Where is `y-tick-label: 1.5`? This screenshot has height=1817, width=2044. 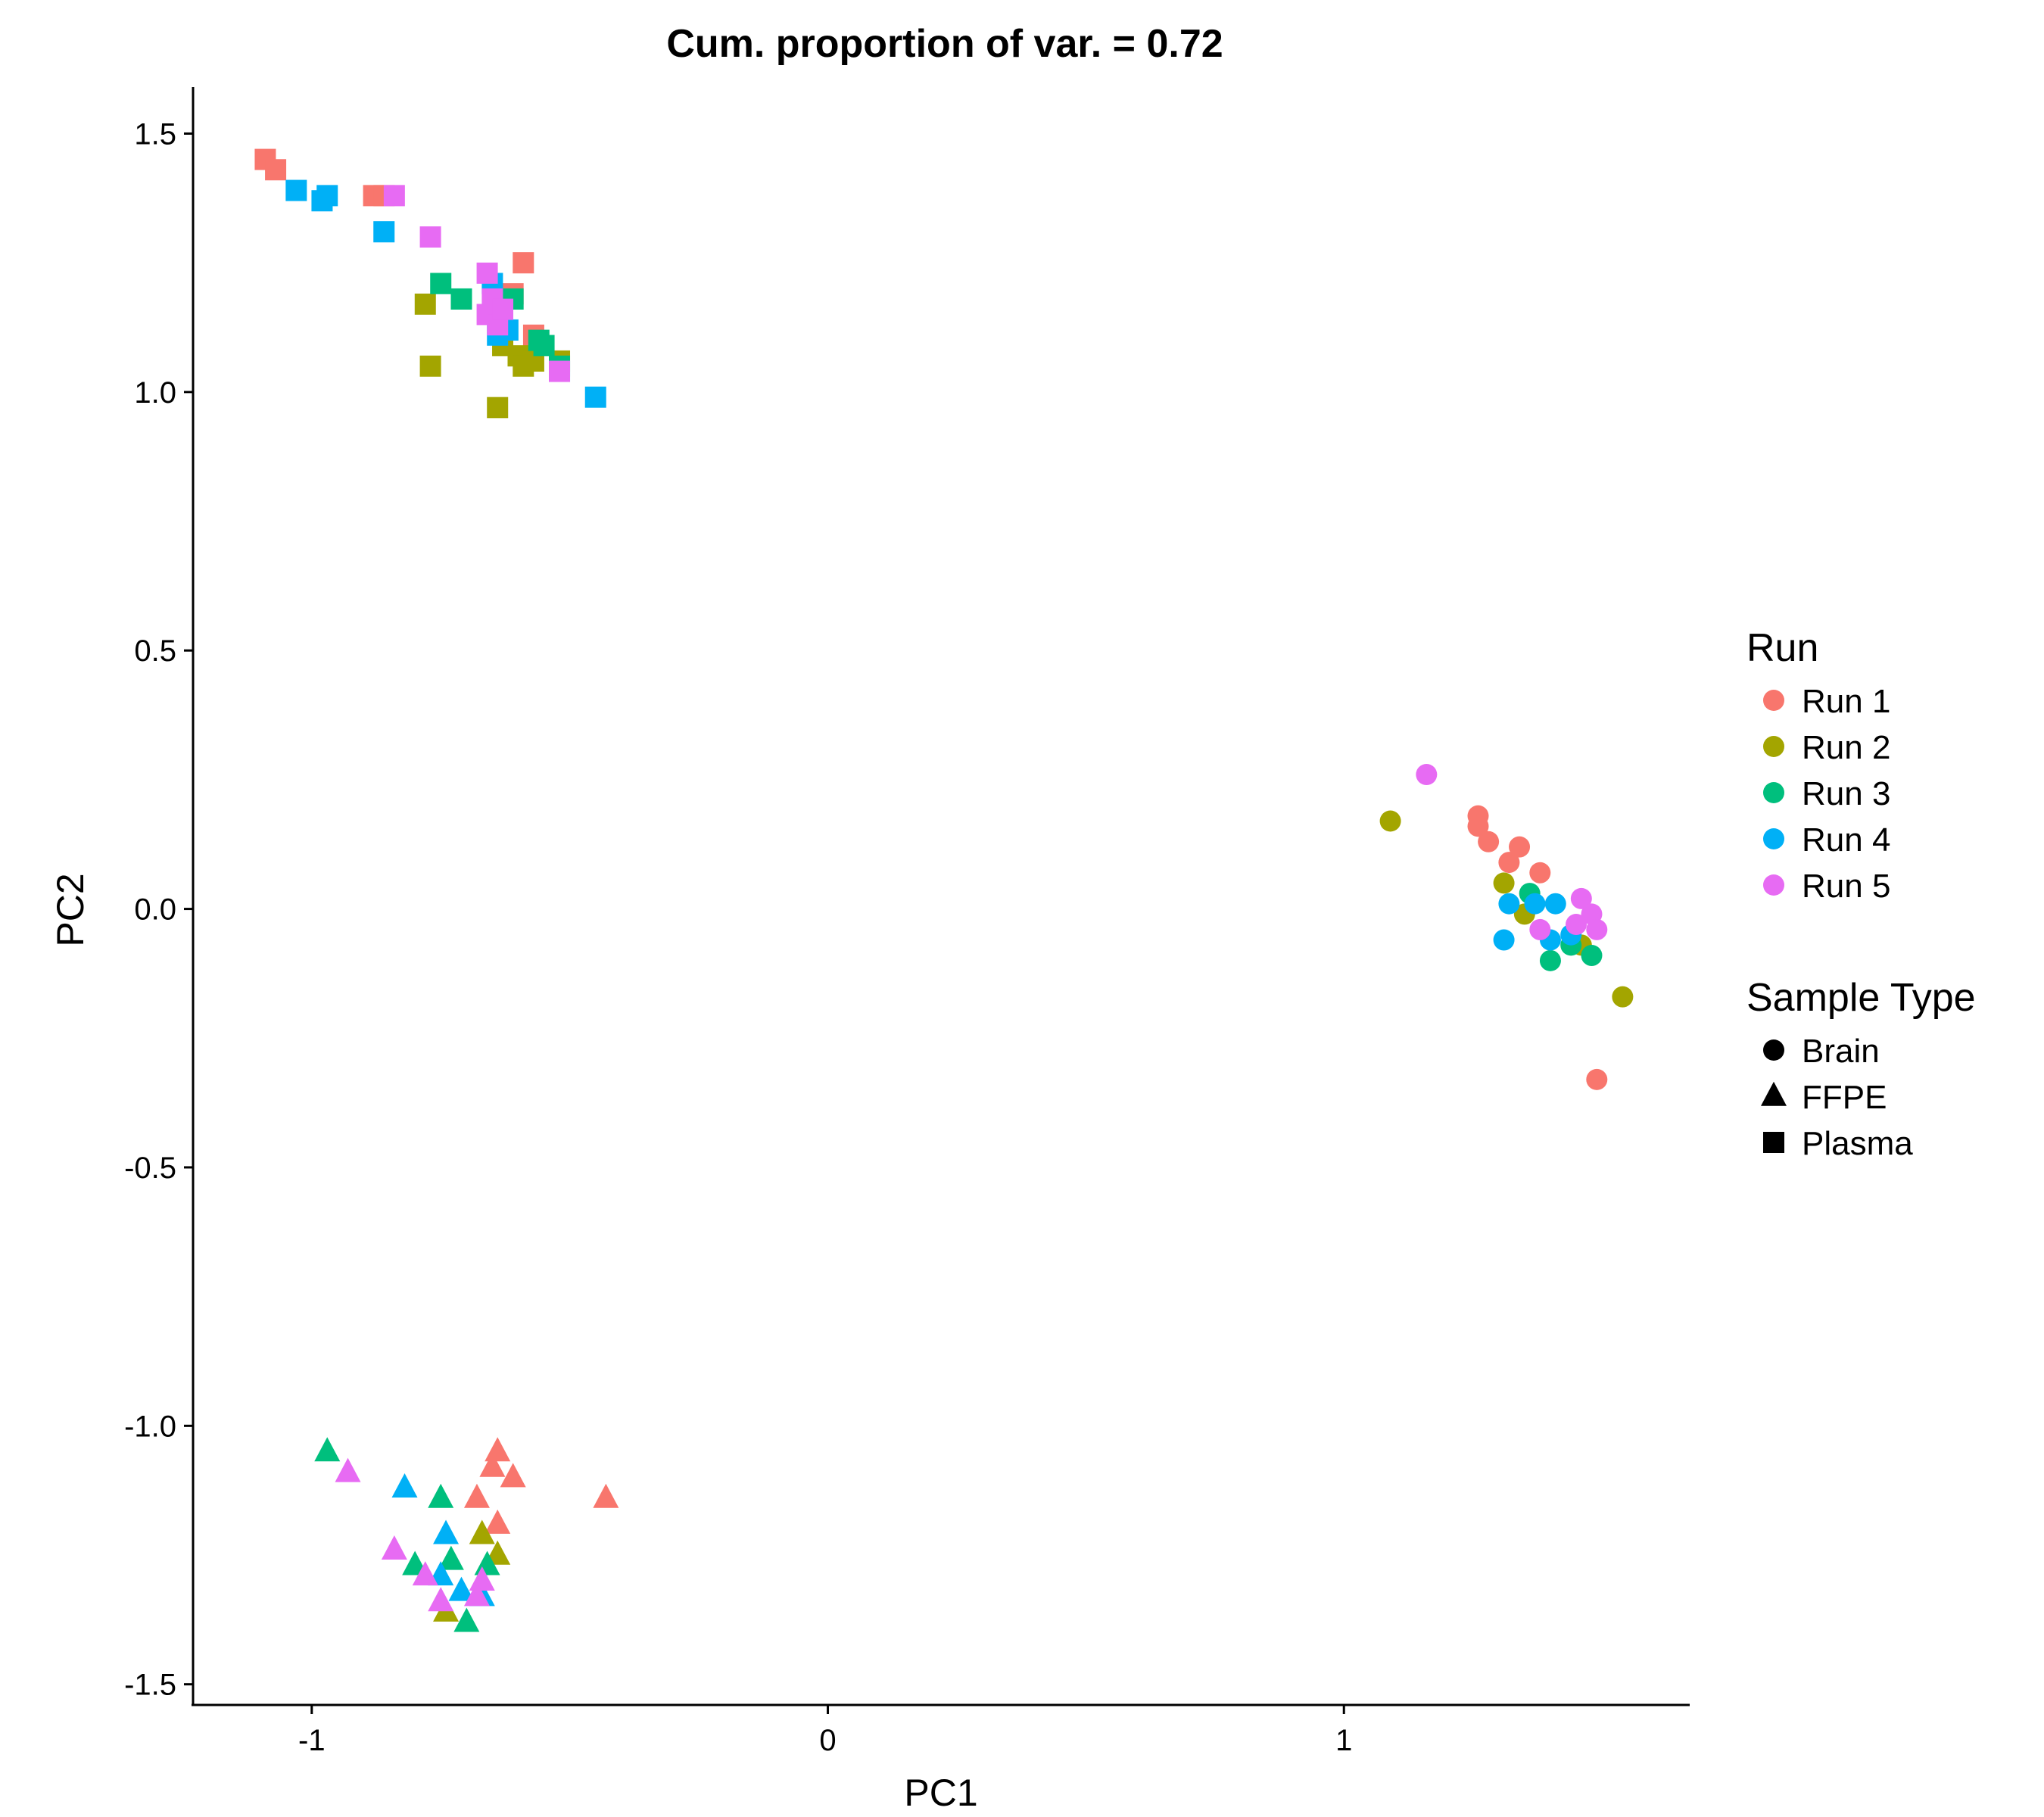 y-tick-label: 1.5 is located at coordinates (155, 134).